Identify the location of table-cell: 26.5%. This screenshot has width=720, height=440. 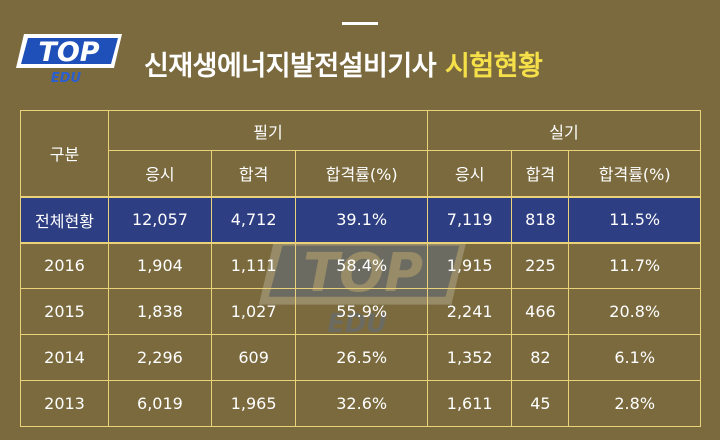
(361, 357).